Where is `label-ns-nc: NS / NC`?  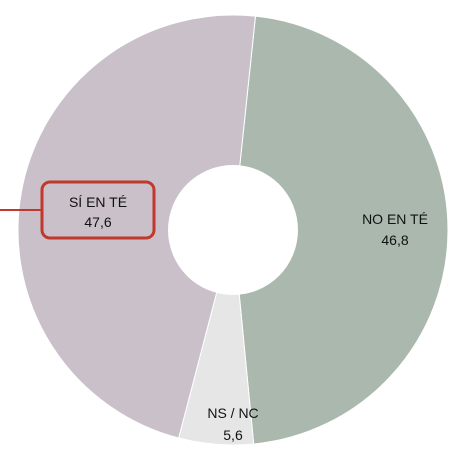
label-ns-nc: NS / NC is located at coordinates (232, 413).